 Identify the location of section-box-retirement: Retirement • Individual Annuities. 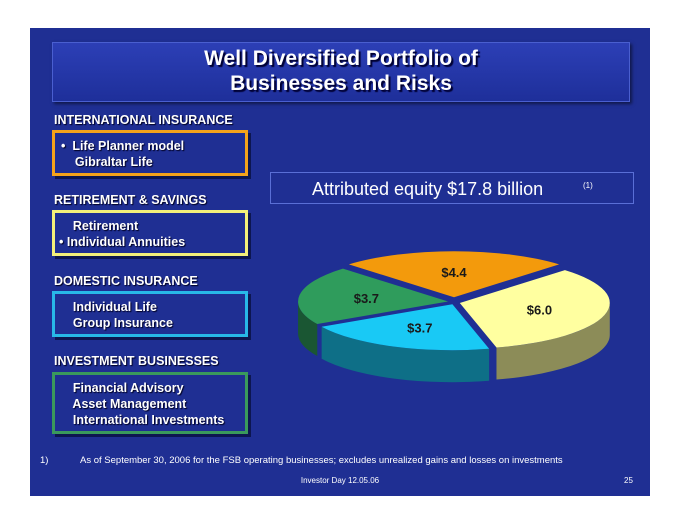
(150, 233).